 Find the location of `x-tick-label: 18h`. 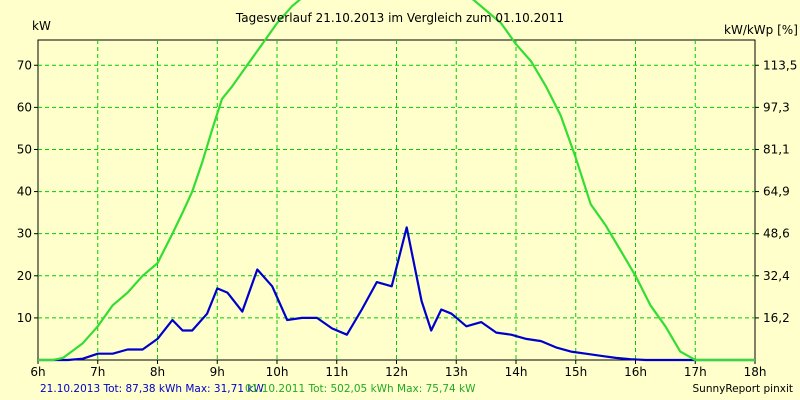

x-tick-label: 18h is located at coordinates (755, 372).